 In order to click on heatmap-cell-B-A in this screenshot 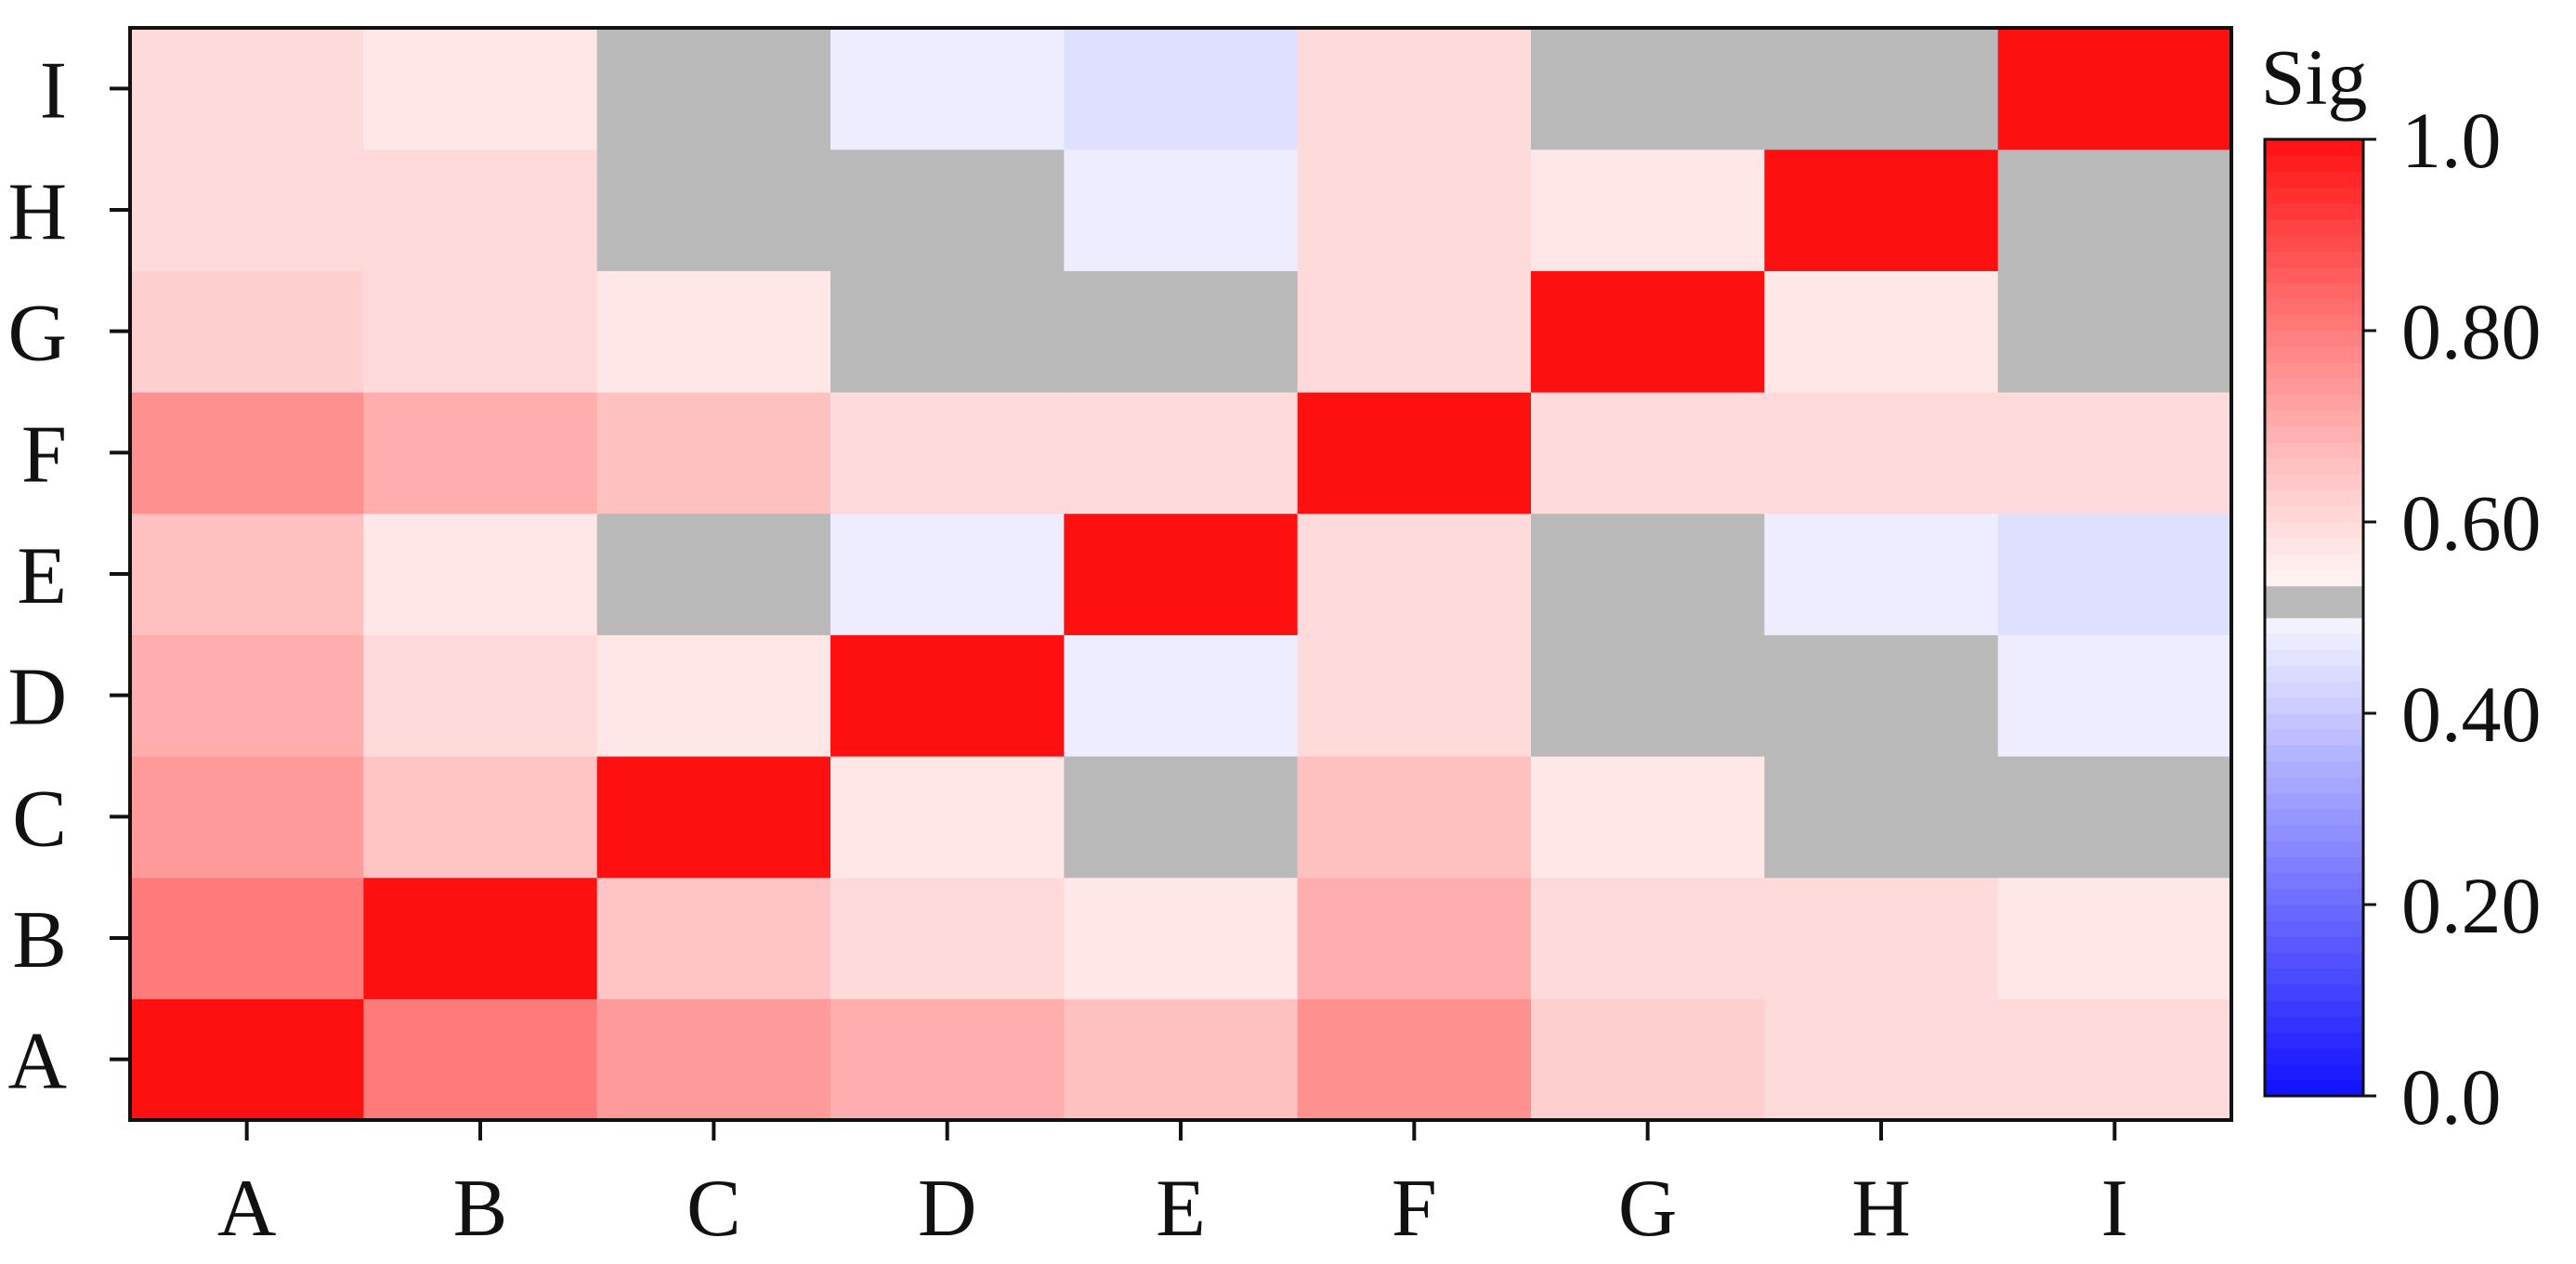, I will do `click(247, 938)`.